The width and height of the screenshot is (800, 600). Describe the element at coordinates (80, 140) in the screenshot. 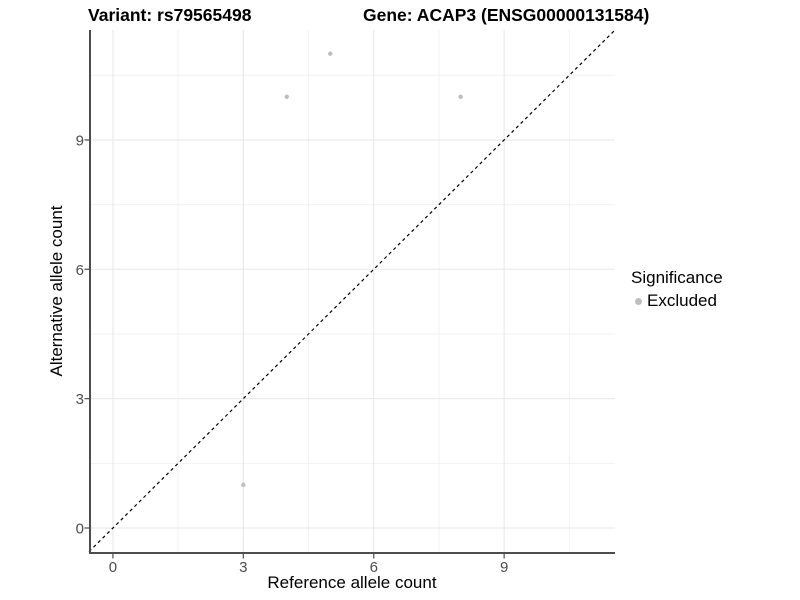

I see `y-tick-label: 9` at that location.